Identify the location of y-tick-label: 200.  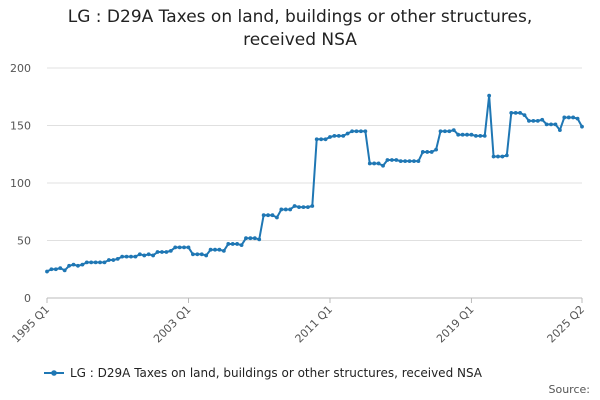
(20, 68).